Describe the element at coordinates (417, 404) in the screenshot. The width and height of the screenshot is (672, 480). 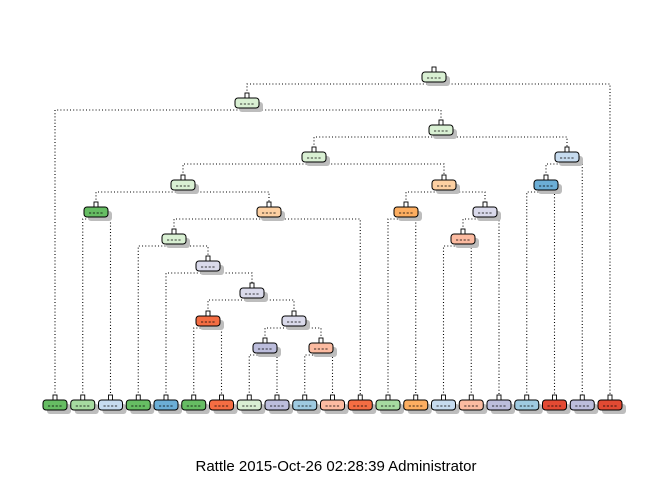
I see `tree-leaf-L15` at that location.